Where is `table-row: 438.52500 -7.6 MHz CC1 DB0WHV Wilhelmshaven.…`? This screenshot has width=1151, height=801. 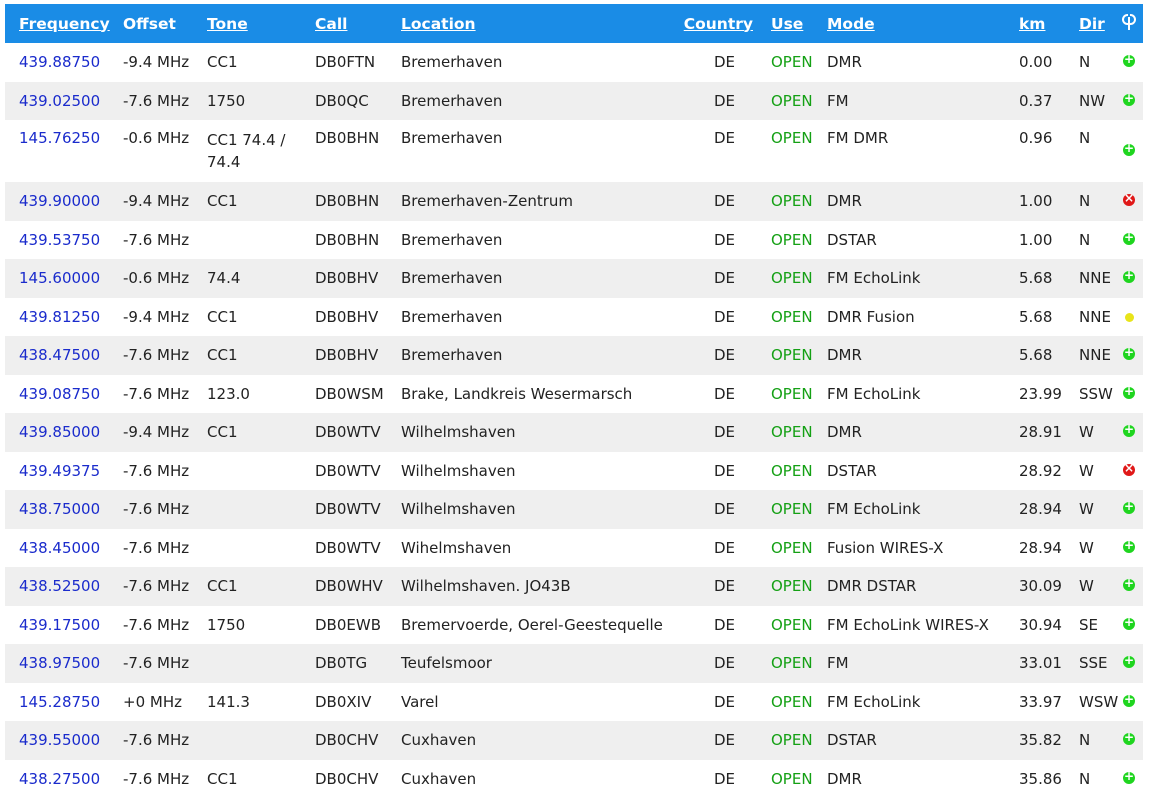 table-row: 438.52500 -7.6 MHz CC1 DB0WHV Wilhelmshaven.… is located at coordinates (574, 586).